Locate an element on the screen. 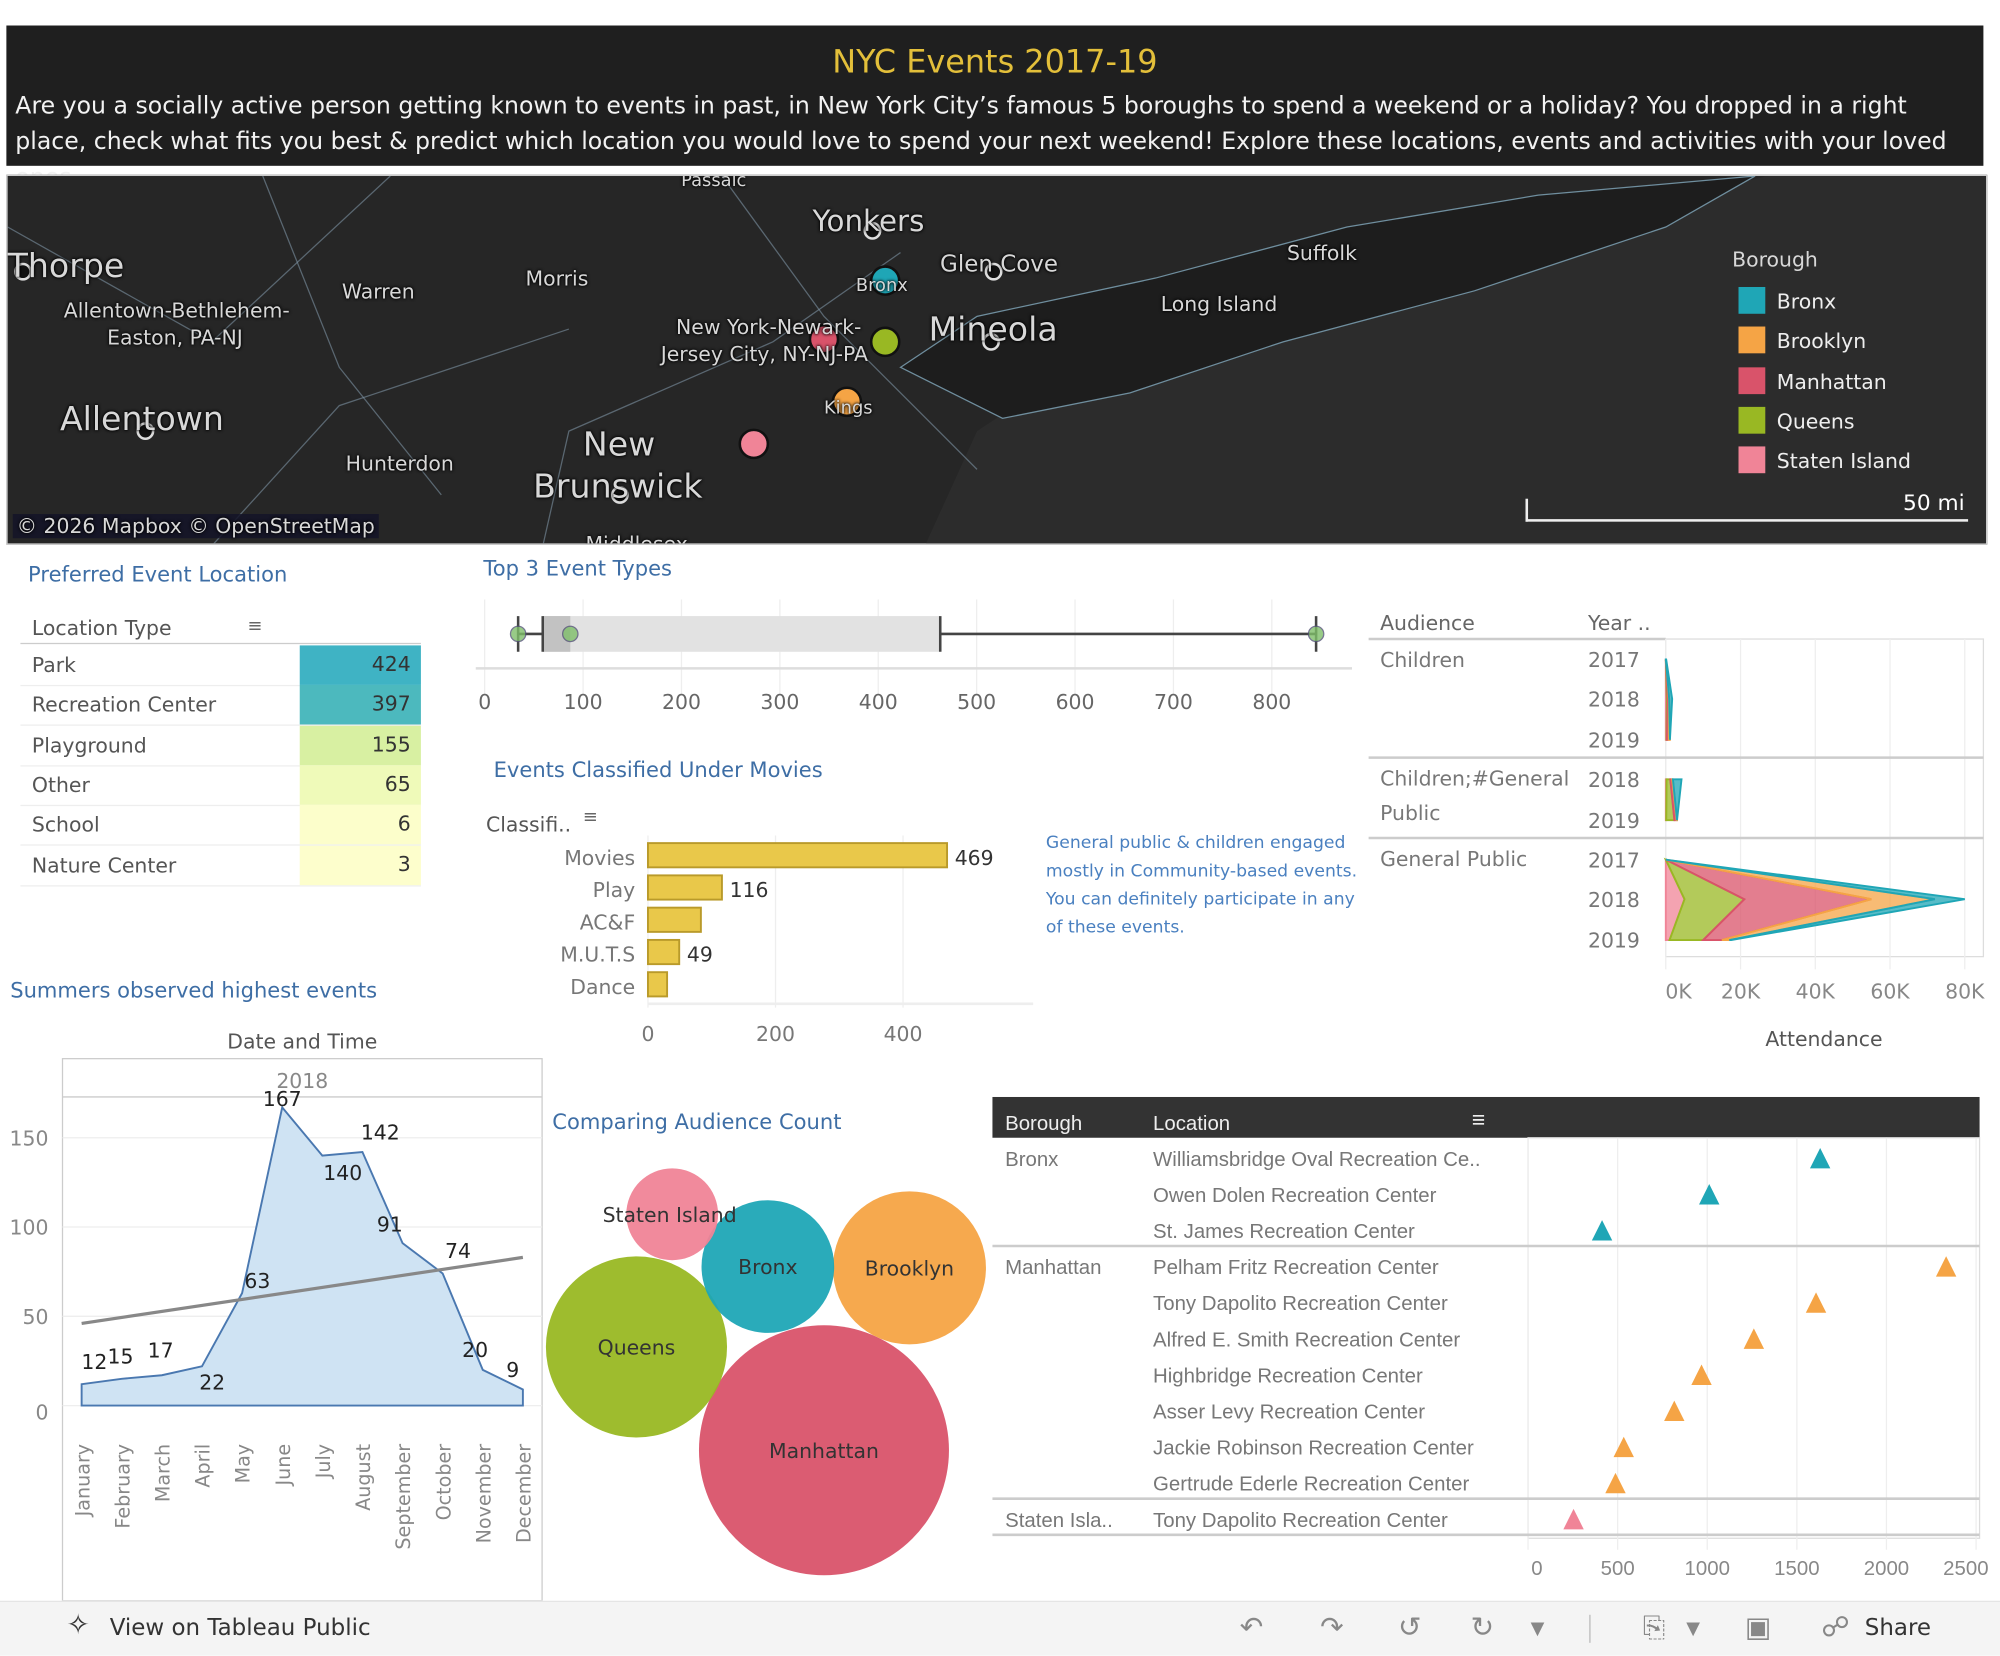 This screenshot has height=1656, width=2000. data-label: 17 is located at coordinates (161, 1350).